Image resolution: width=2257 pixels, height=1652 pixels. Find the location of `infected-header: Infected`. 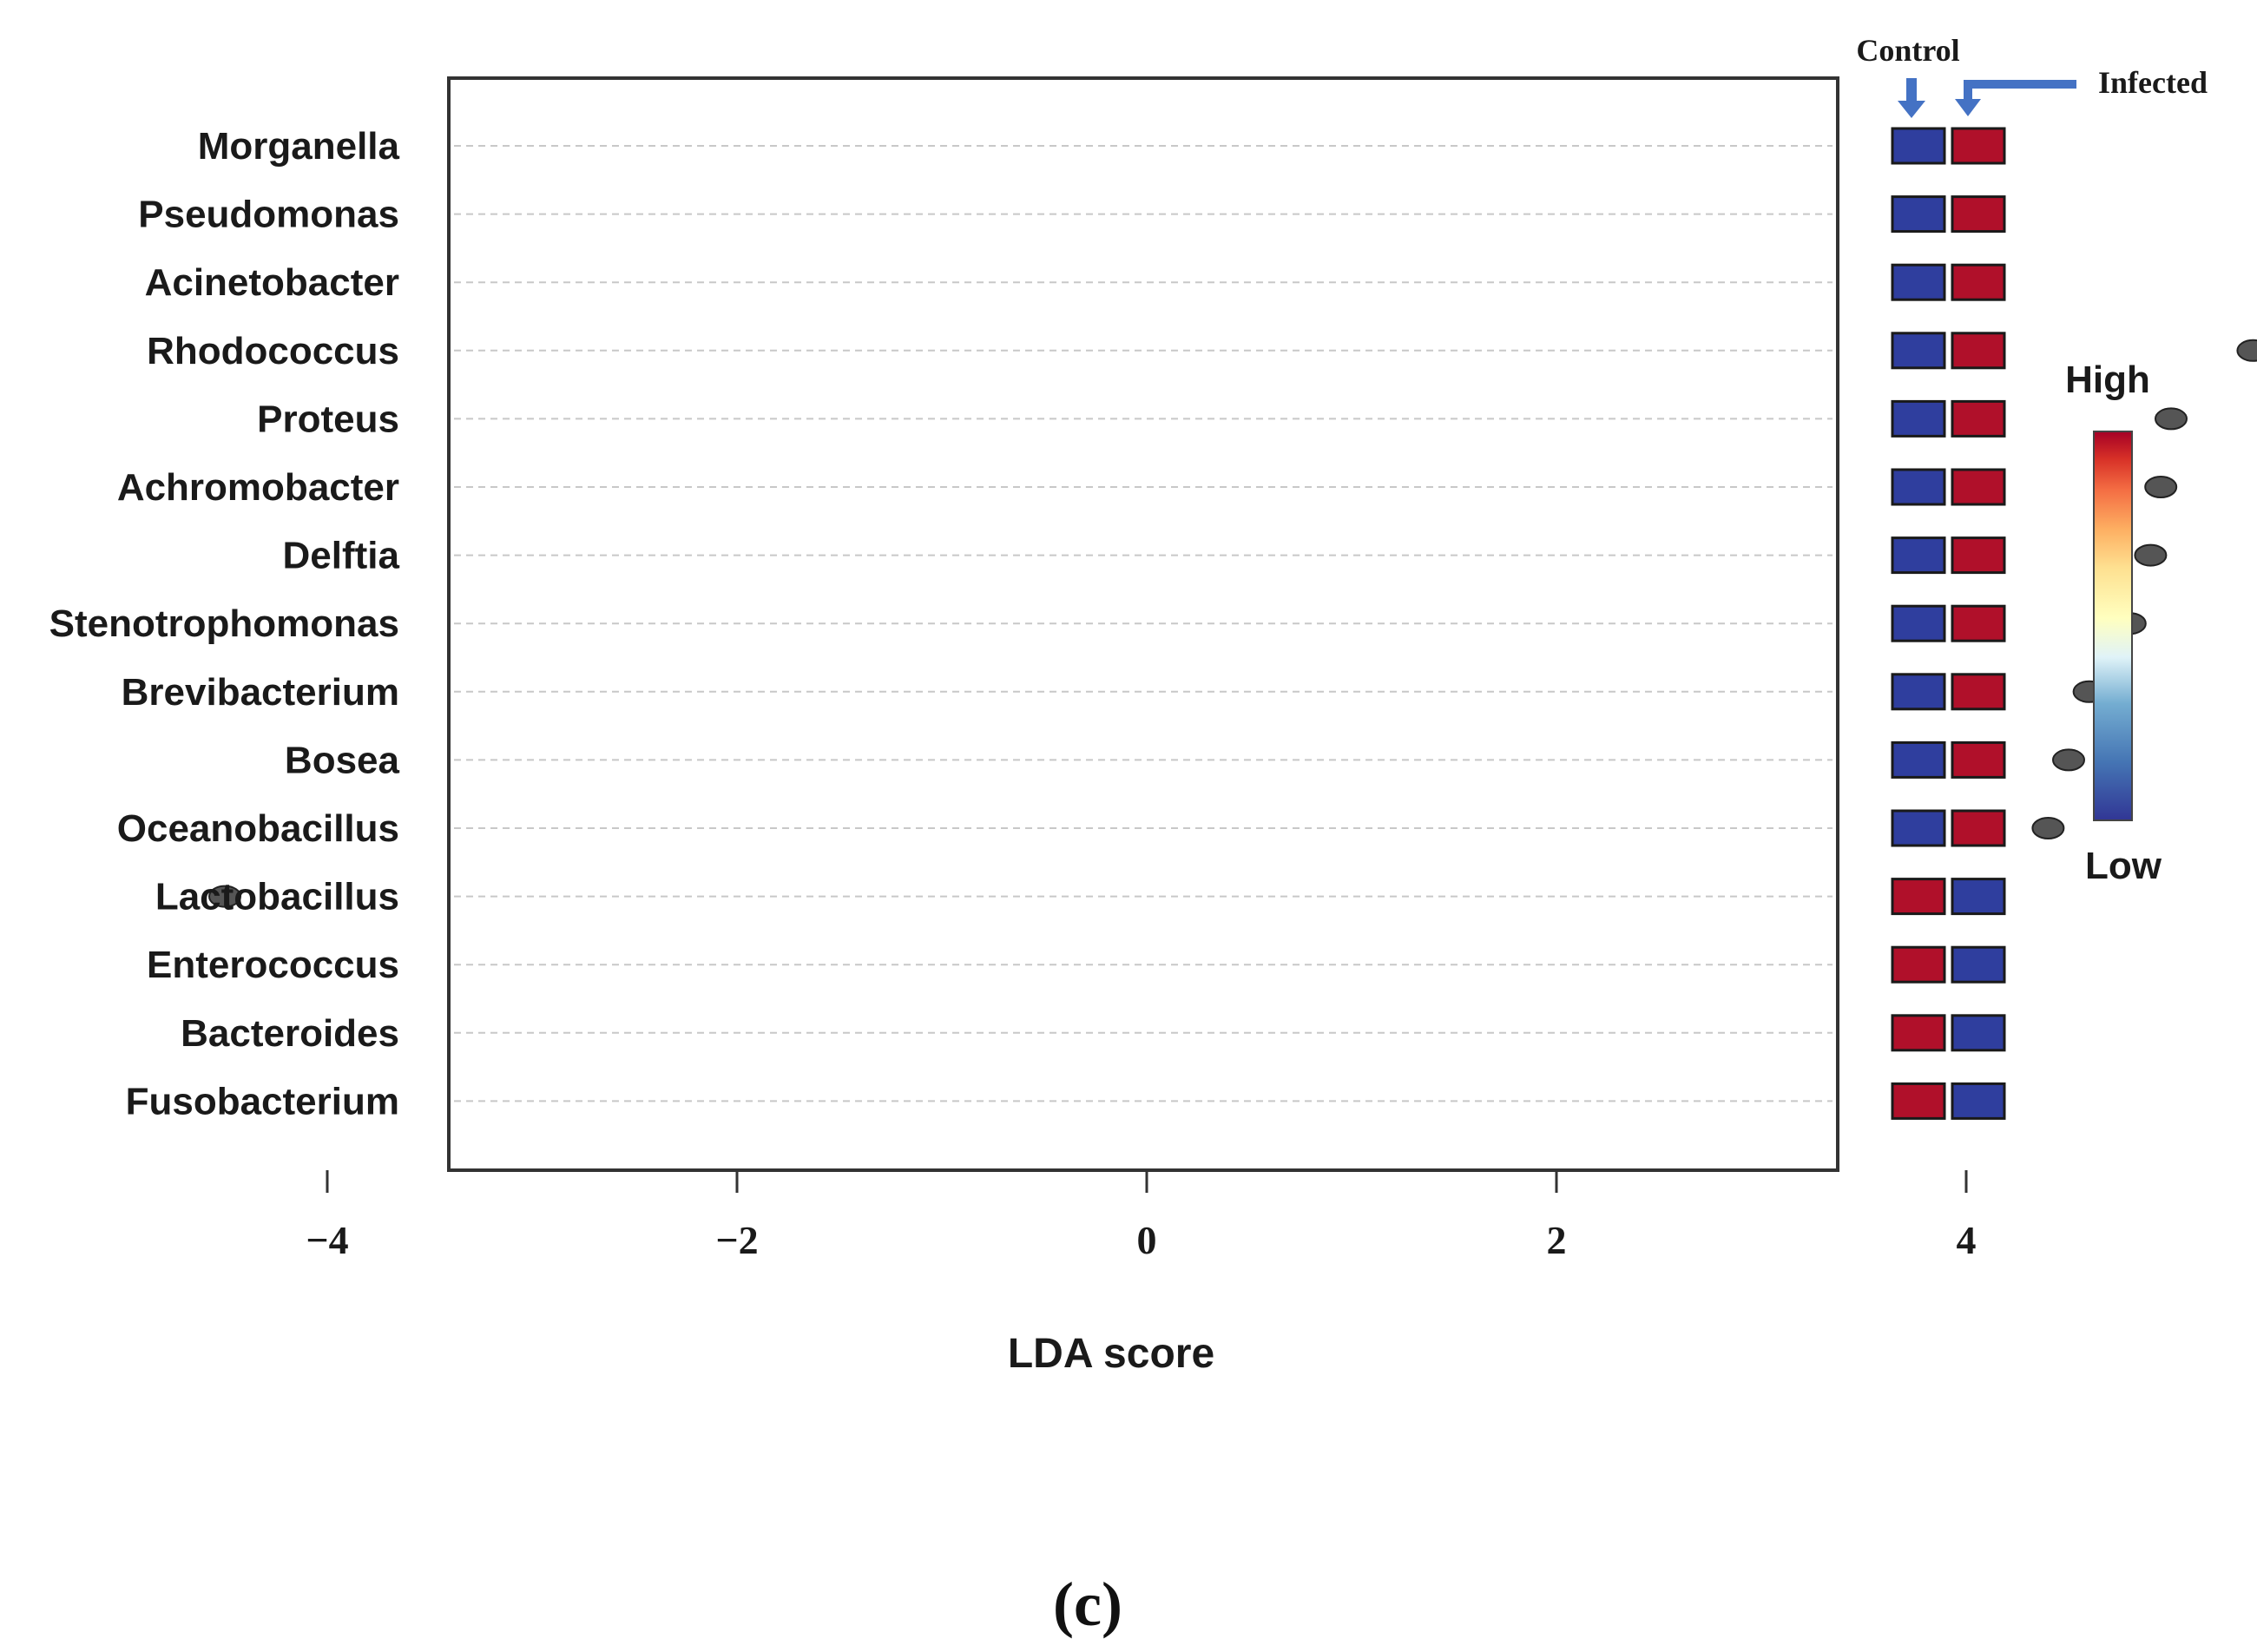

infected-header: Infected is located at coordinates (2153, 82).